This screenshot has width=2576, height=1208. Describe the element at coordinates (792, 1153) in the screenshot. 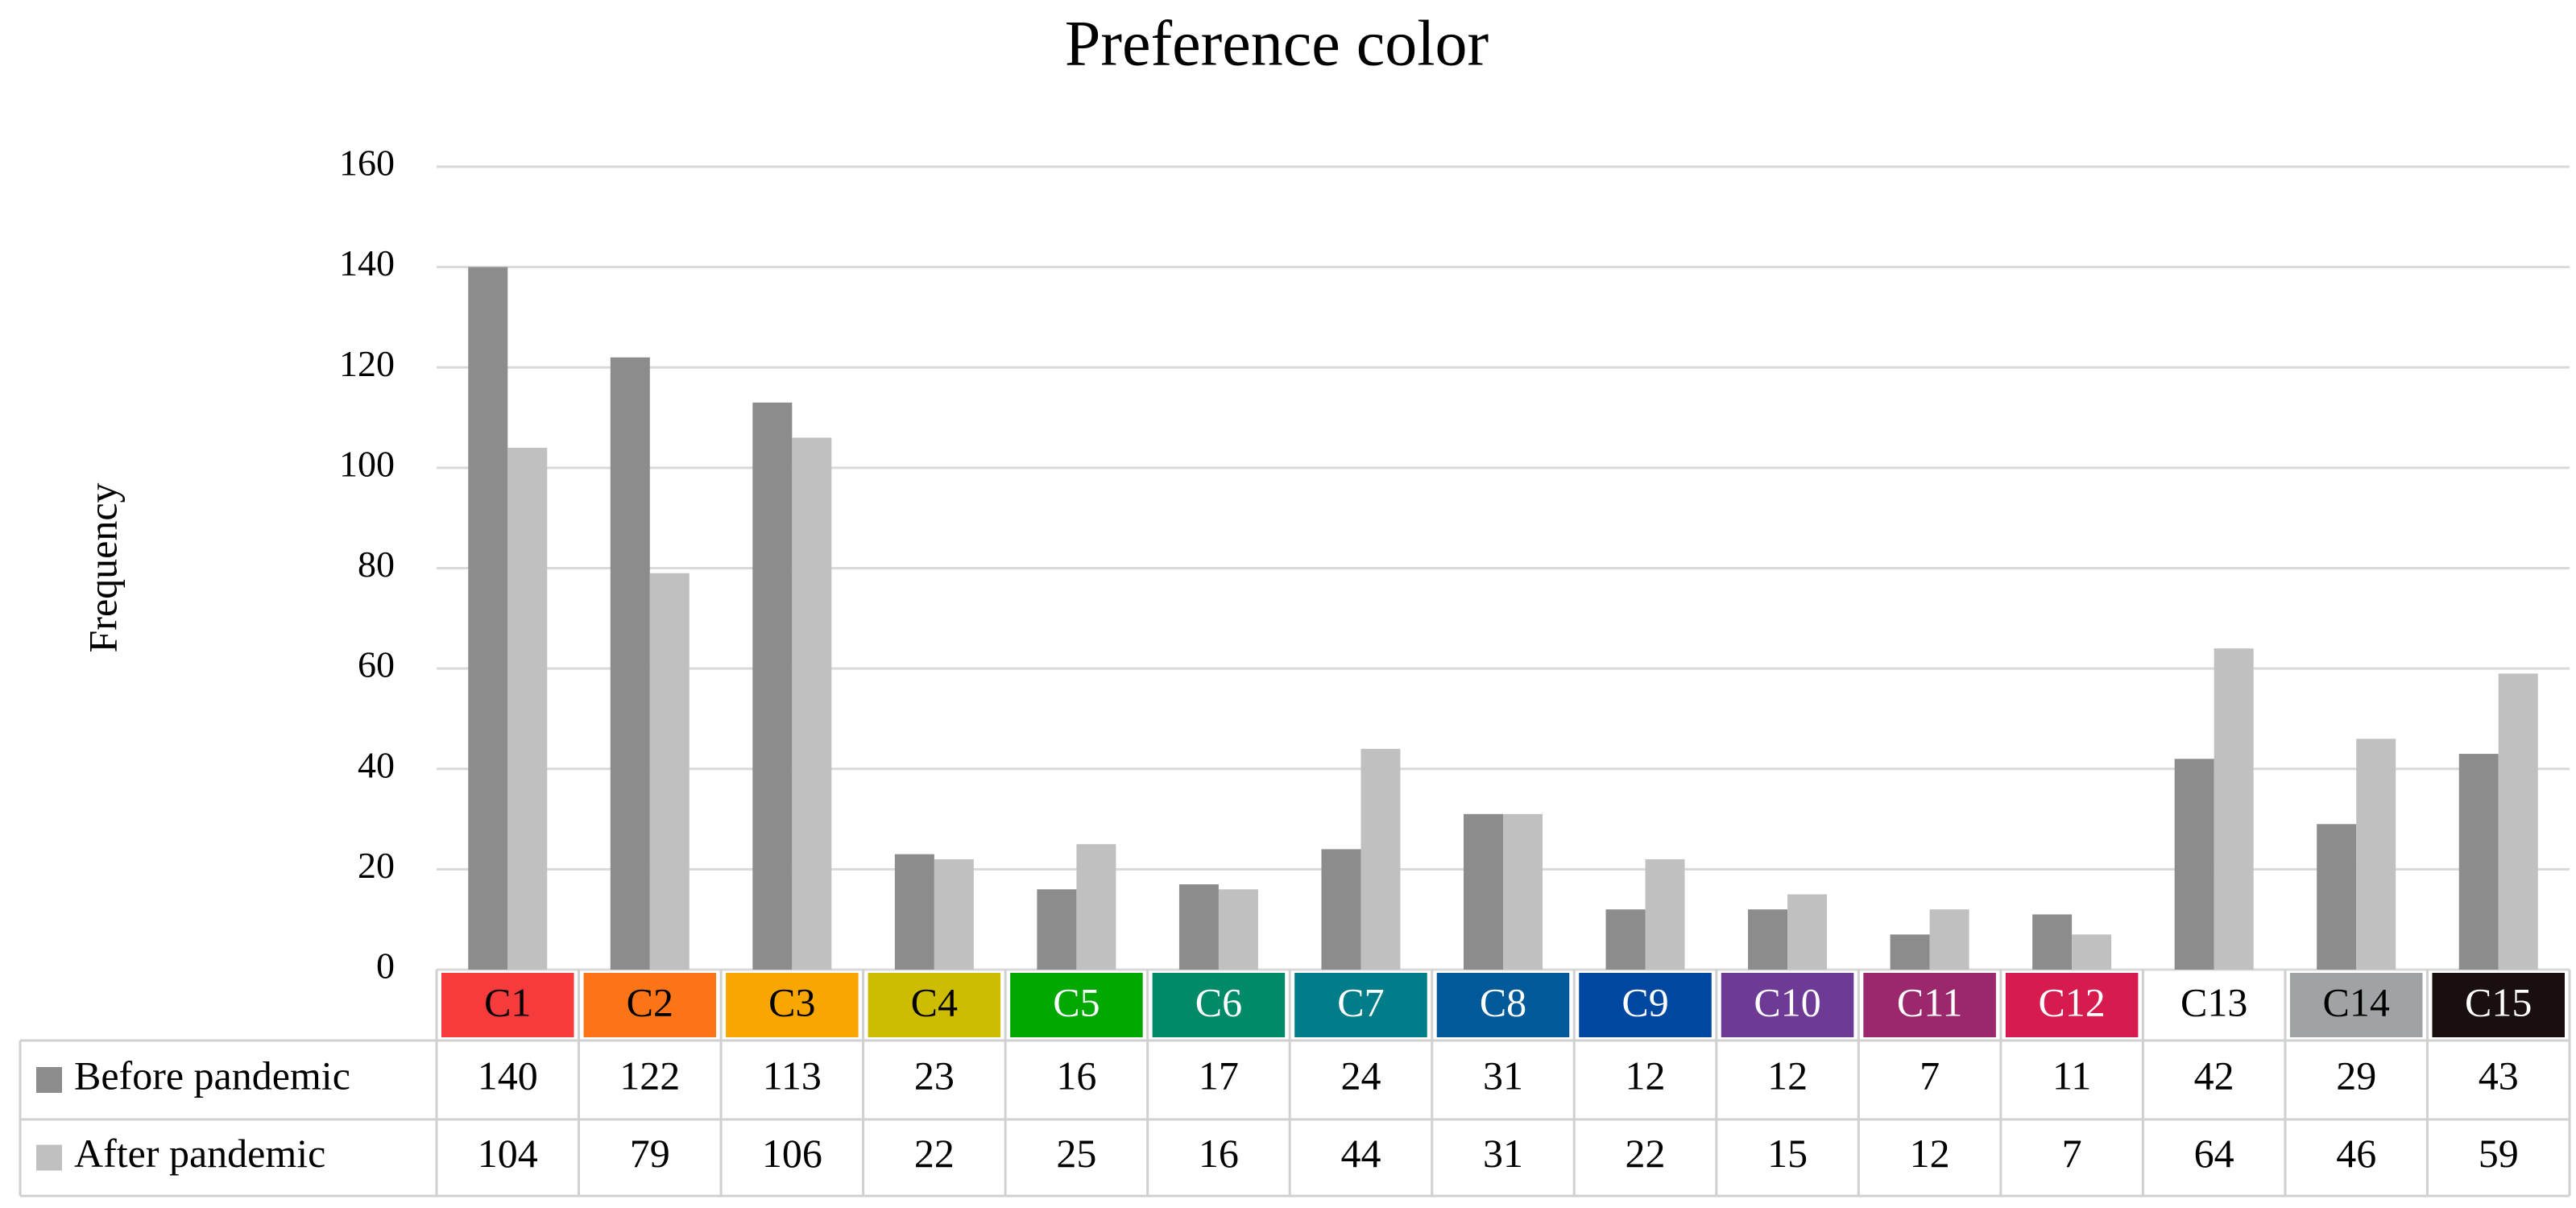

I see `table-value: 106` at that location.